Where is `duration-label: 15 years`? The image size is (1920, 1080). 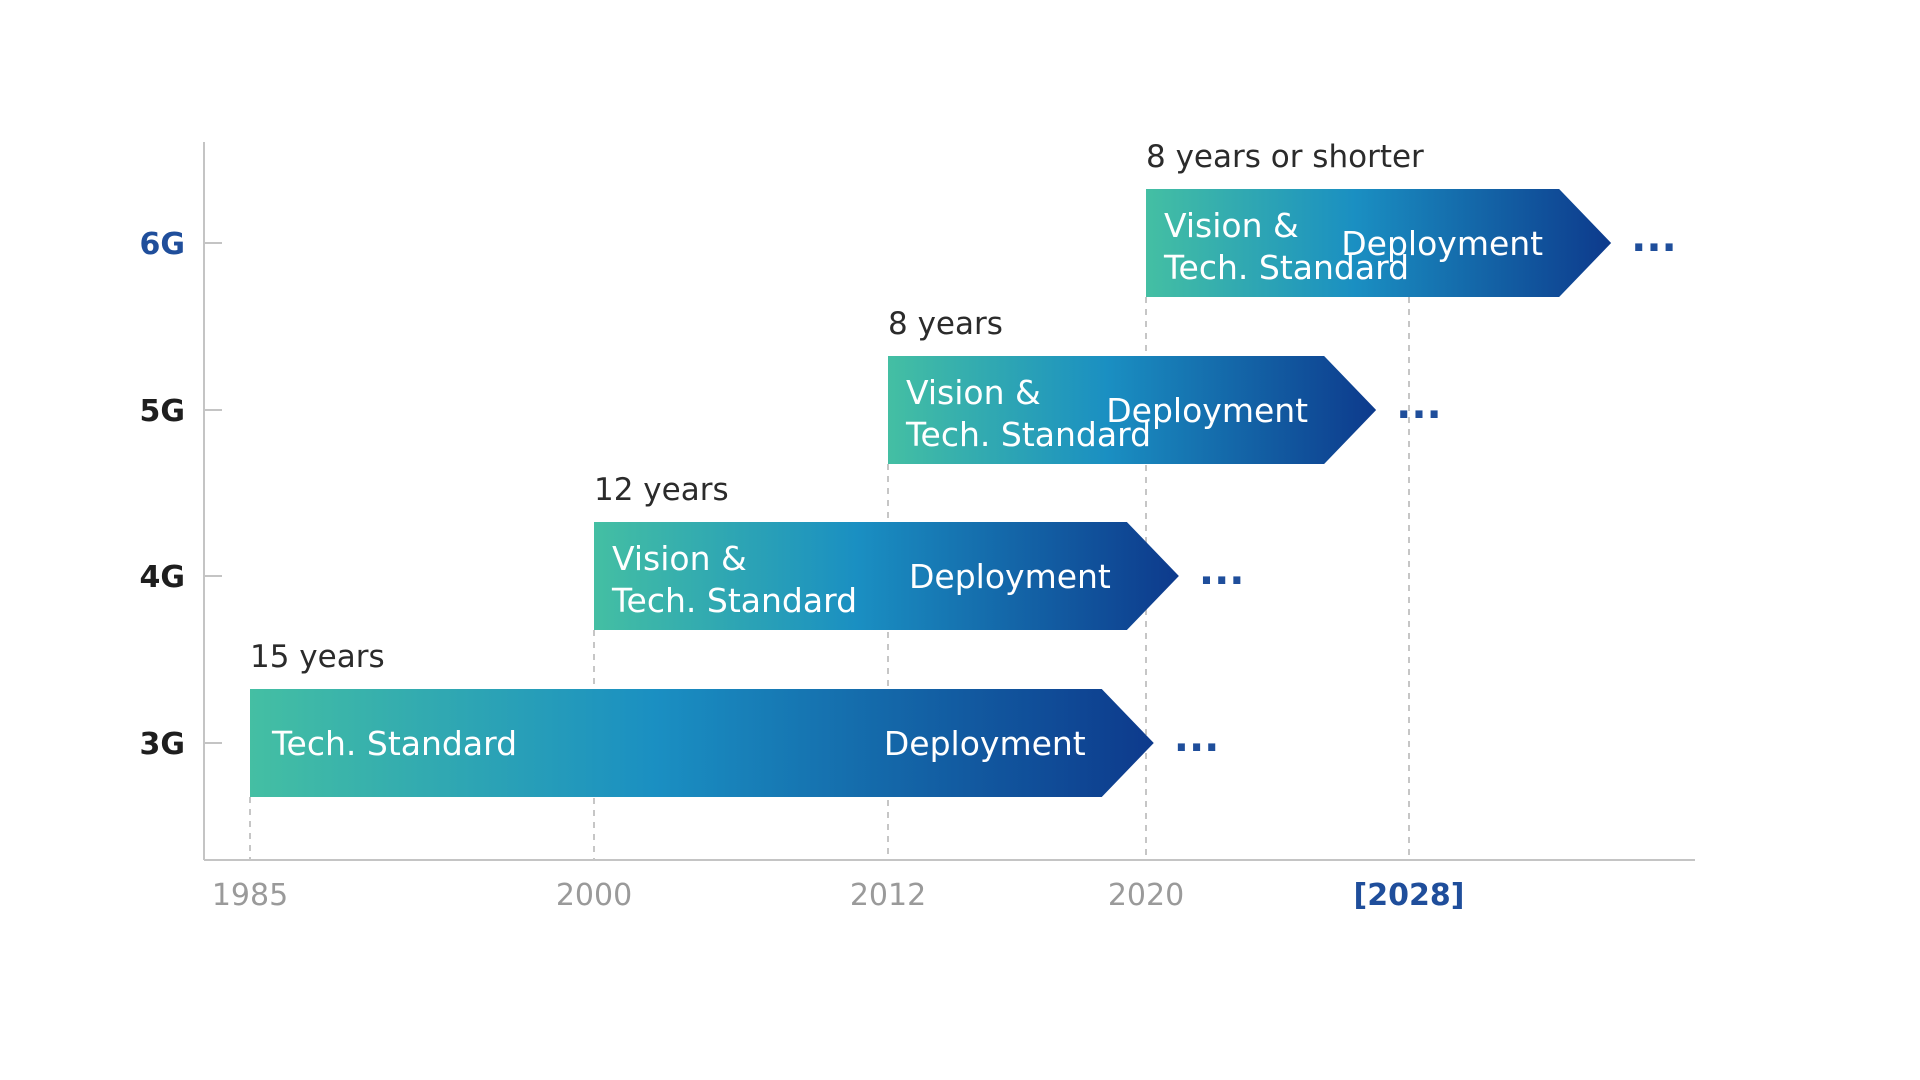 duration-label: 15 years is located at coordinates (317, 657).